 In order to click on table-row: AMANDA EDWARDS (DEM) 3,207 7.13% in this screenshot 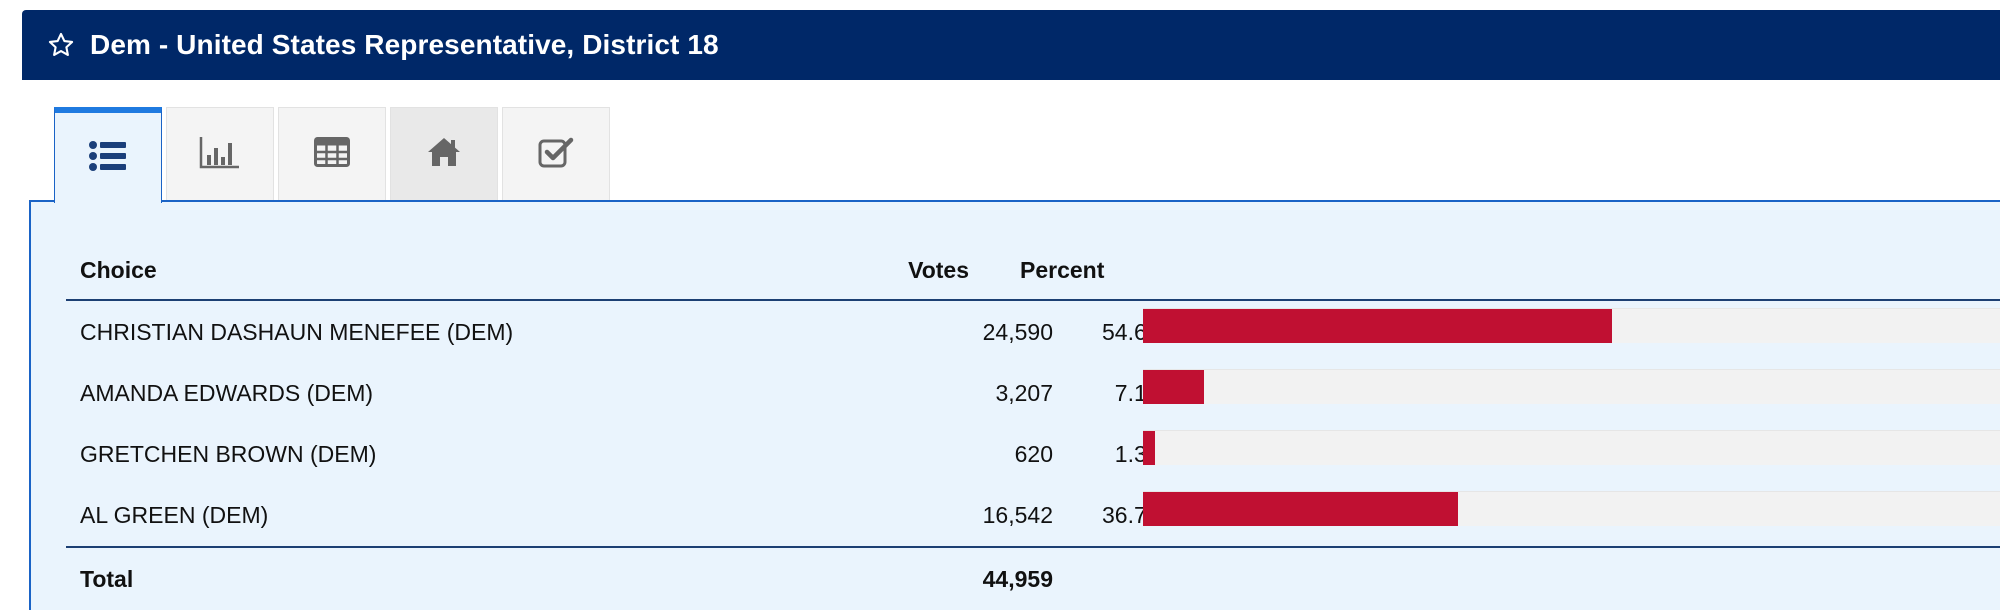, I will do `click(1033, 392)`.